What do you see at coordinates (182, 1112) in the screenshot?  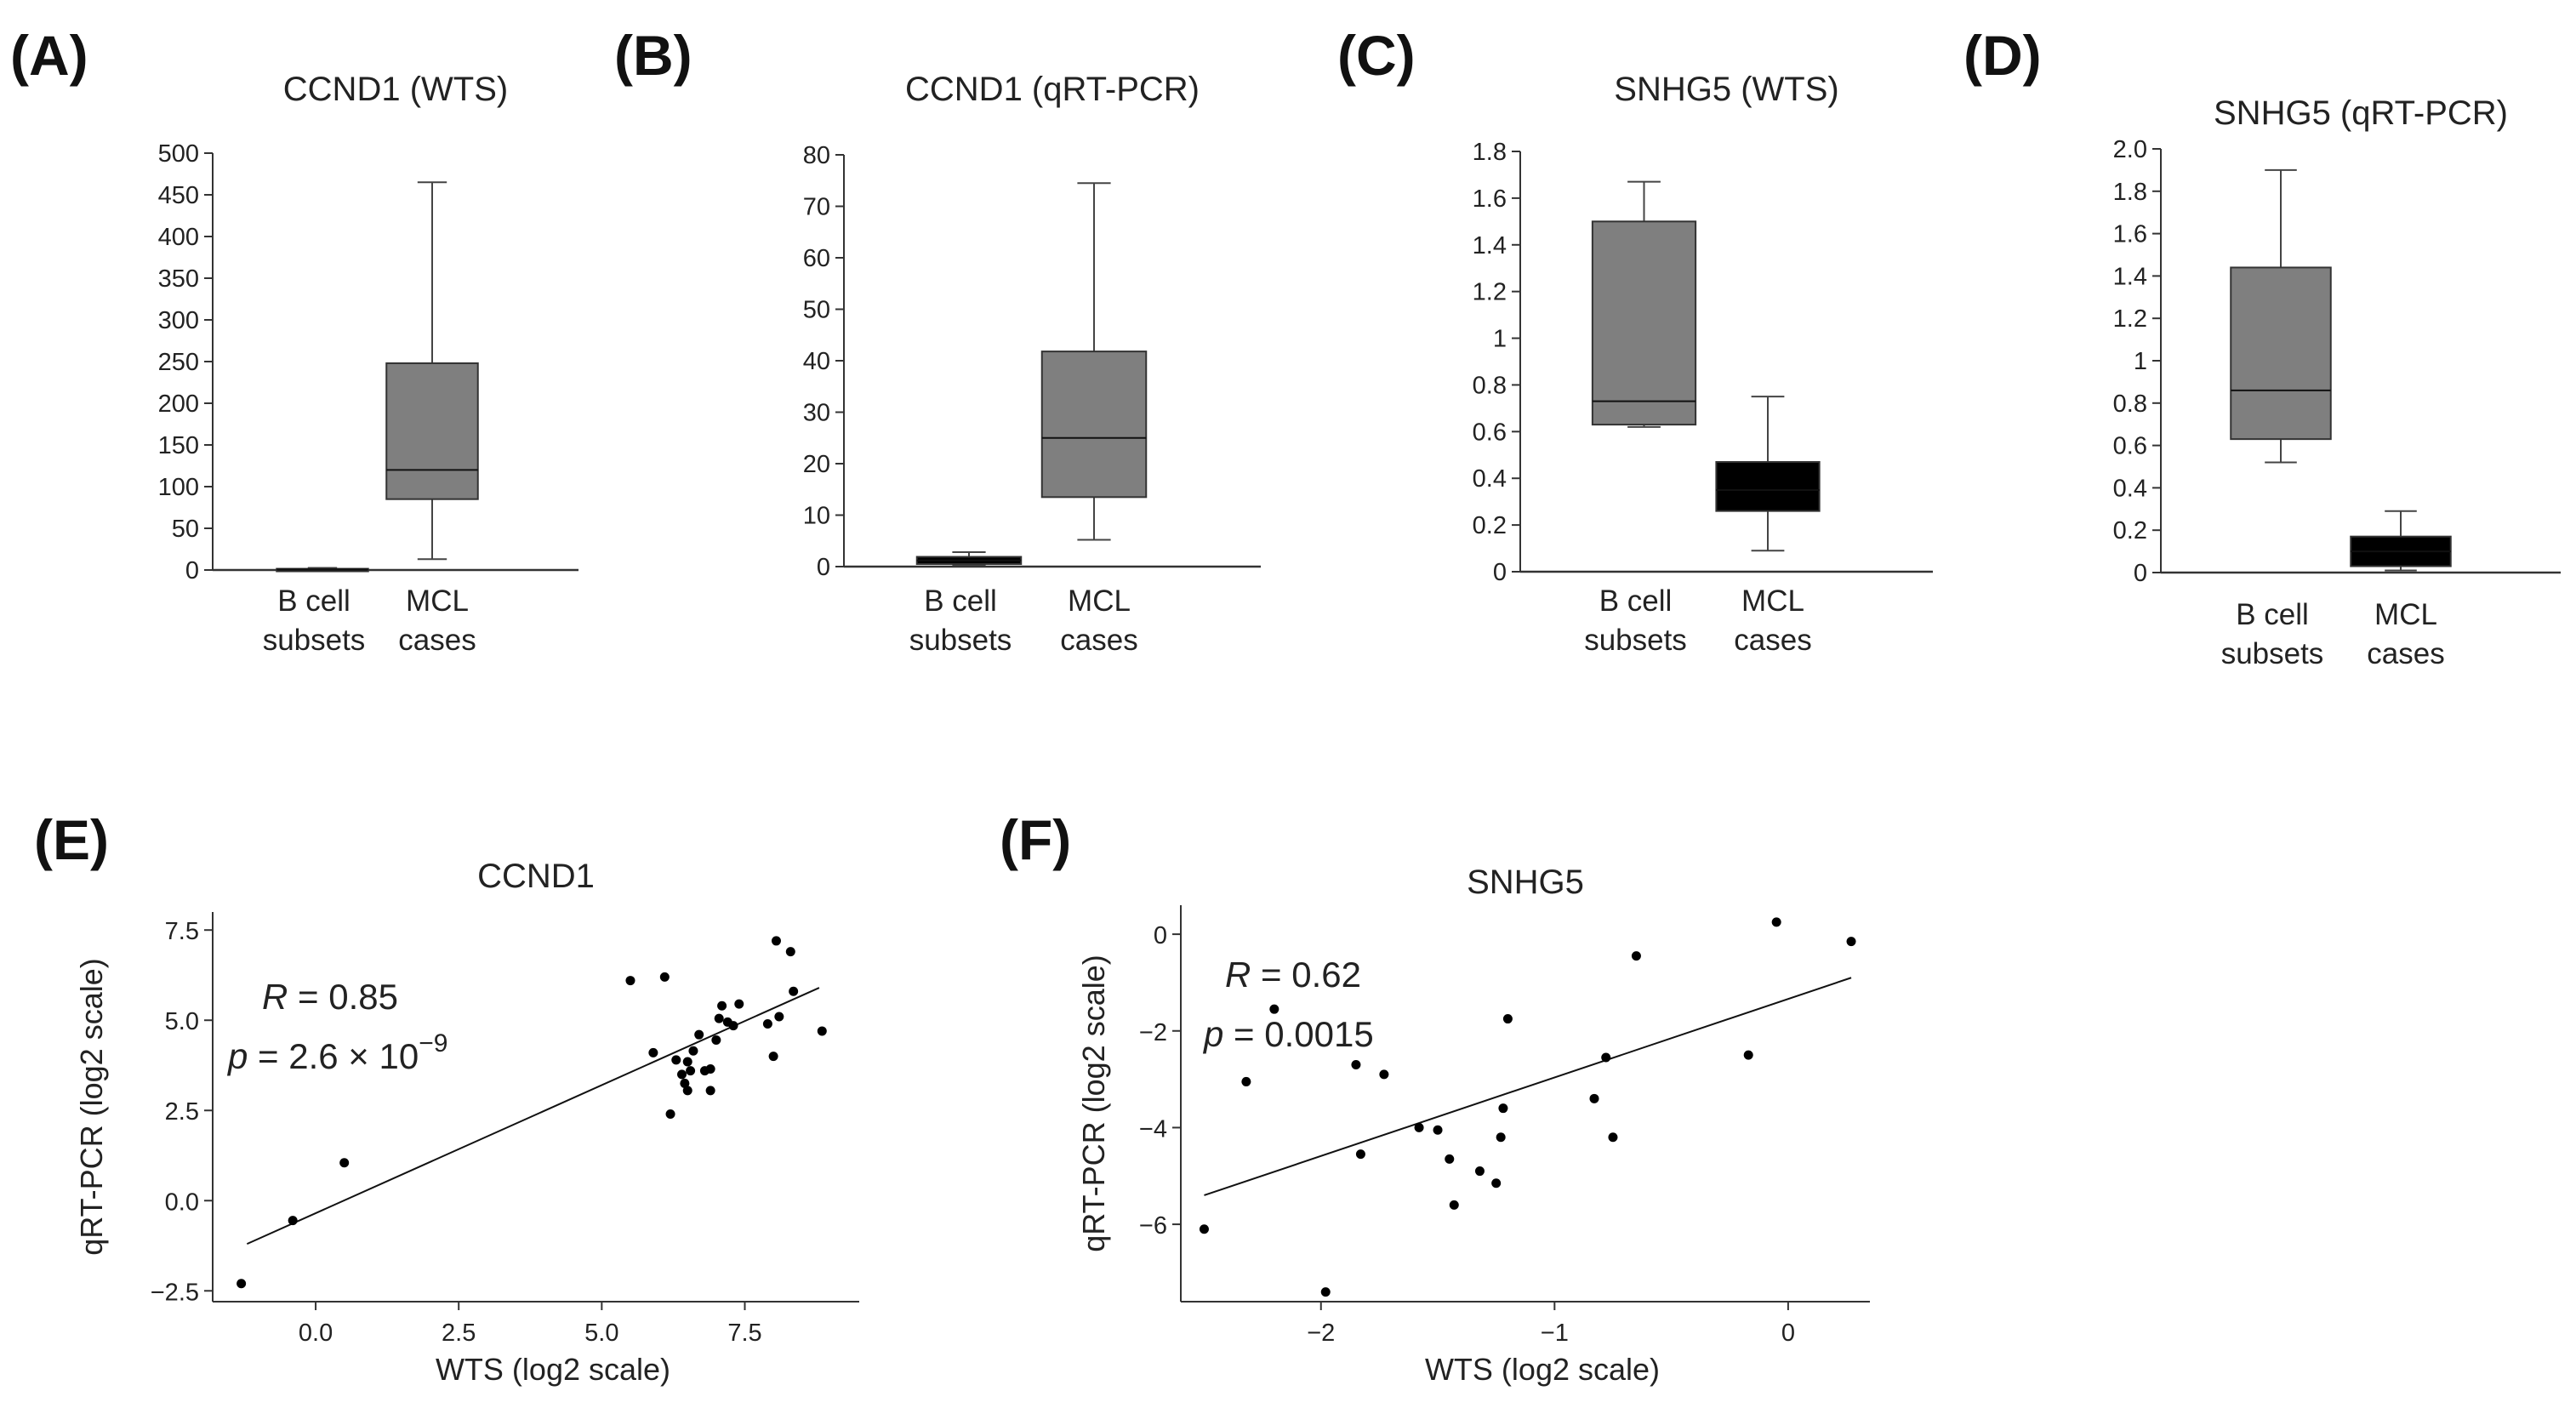 I see `y-tick-label: 2.5` at bounding box center [182, 1112].